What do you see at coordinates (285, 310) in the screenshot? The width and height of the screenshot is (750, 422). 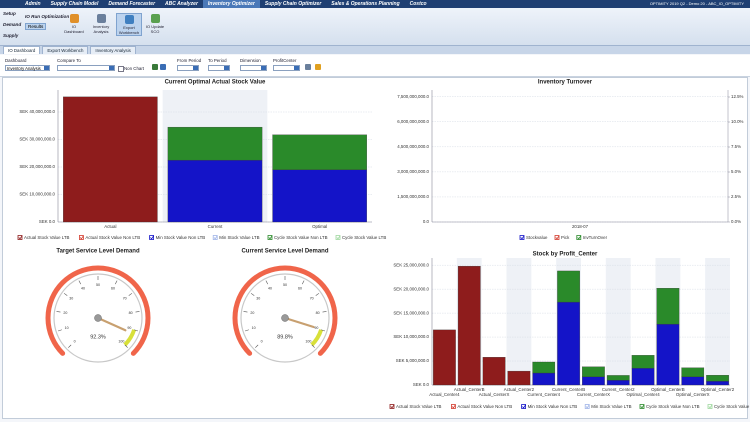 I see `gauge-arc` at bounding box center [285, 310].